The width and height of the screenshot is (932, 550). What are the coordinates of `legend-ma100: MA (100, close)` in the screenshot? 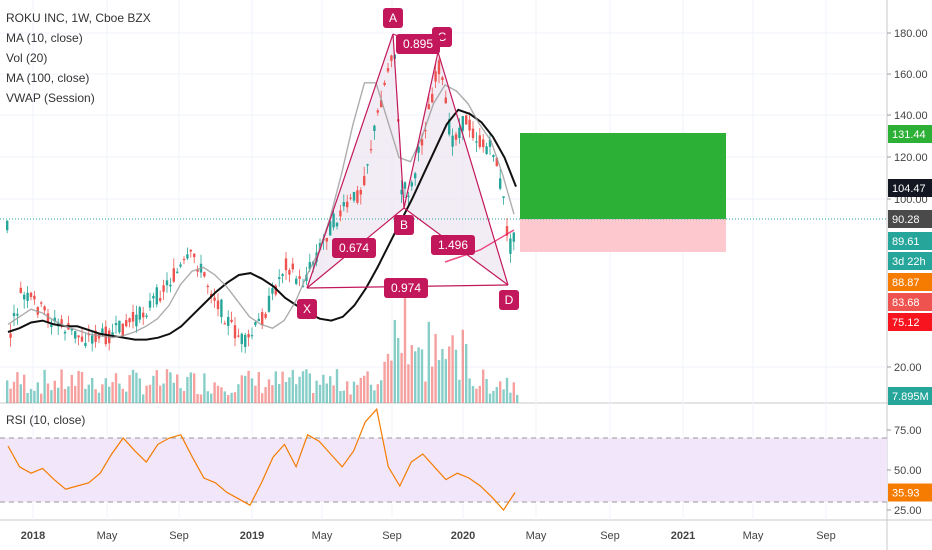 It's located at (48, 78).